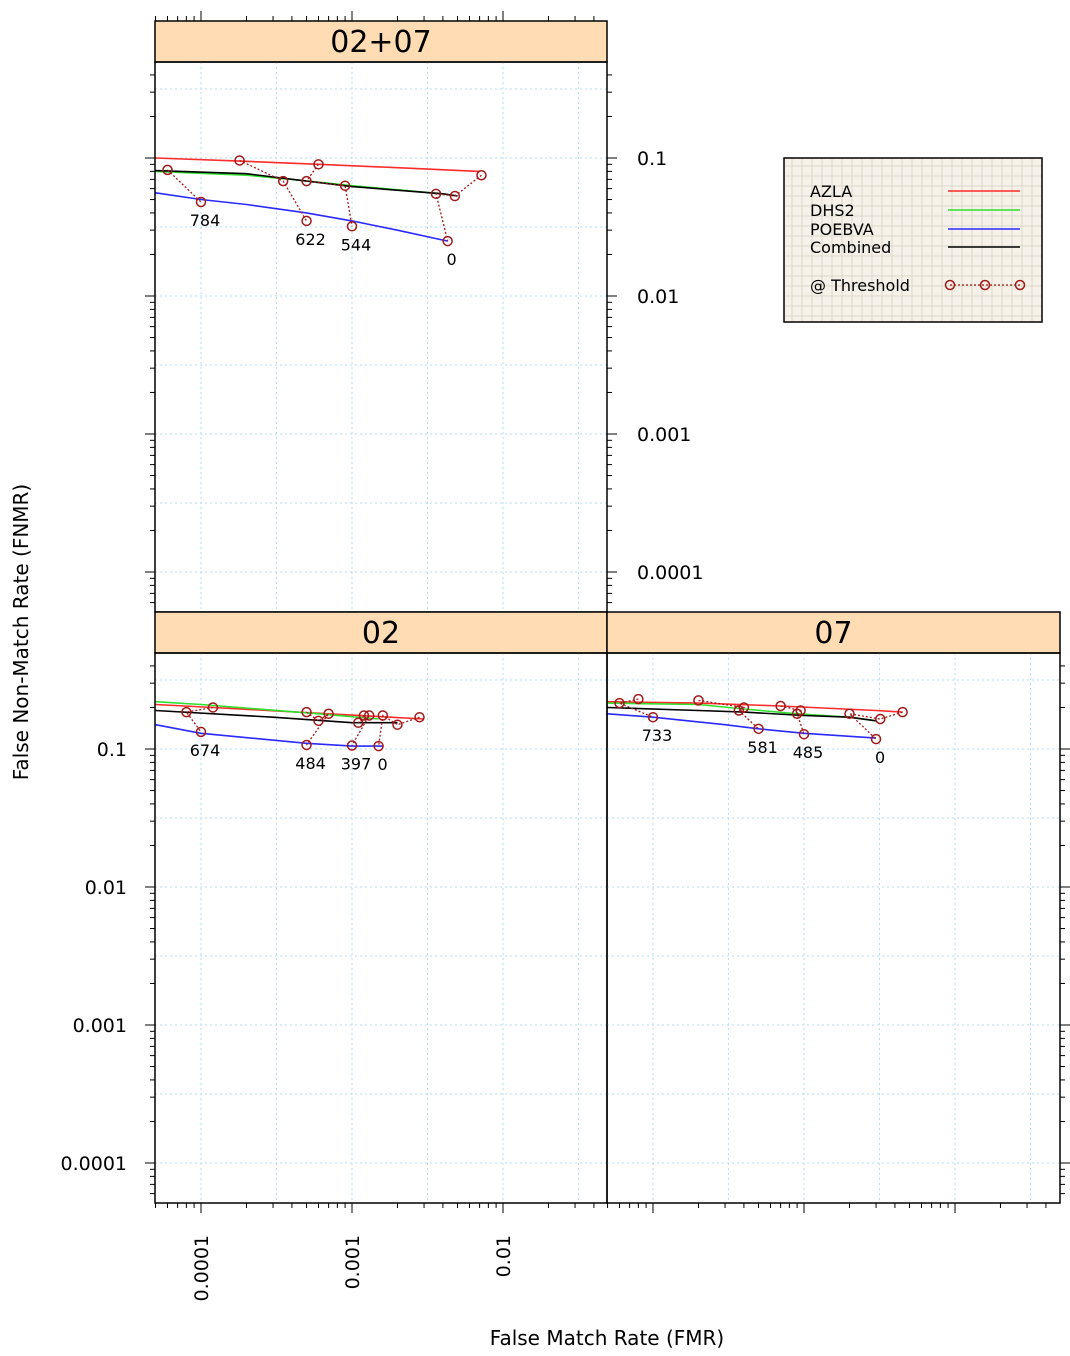 Image resolution: width=1070 pixels, height=1356 pixels. What do you see at coordinates (762, 747) in the screenshot?
I see `threshold-label: 581` at bounding box center [762, 747].